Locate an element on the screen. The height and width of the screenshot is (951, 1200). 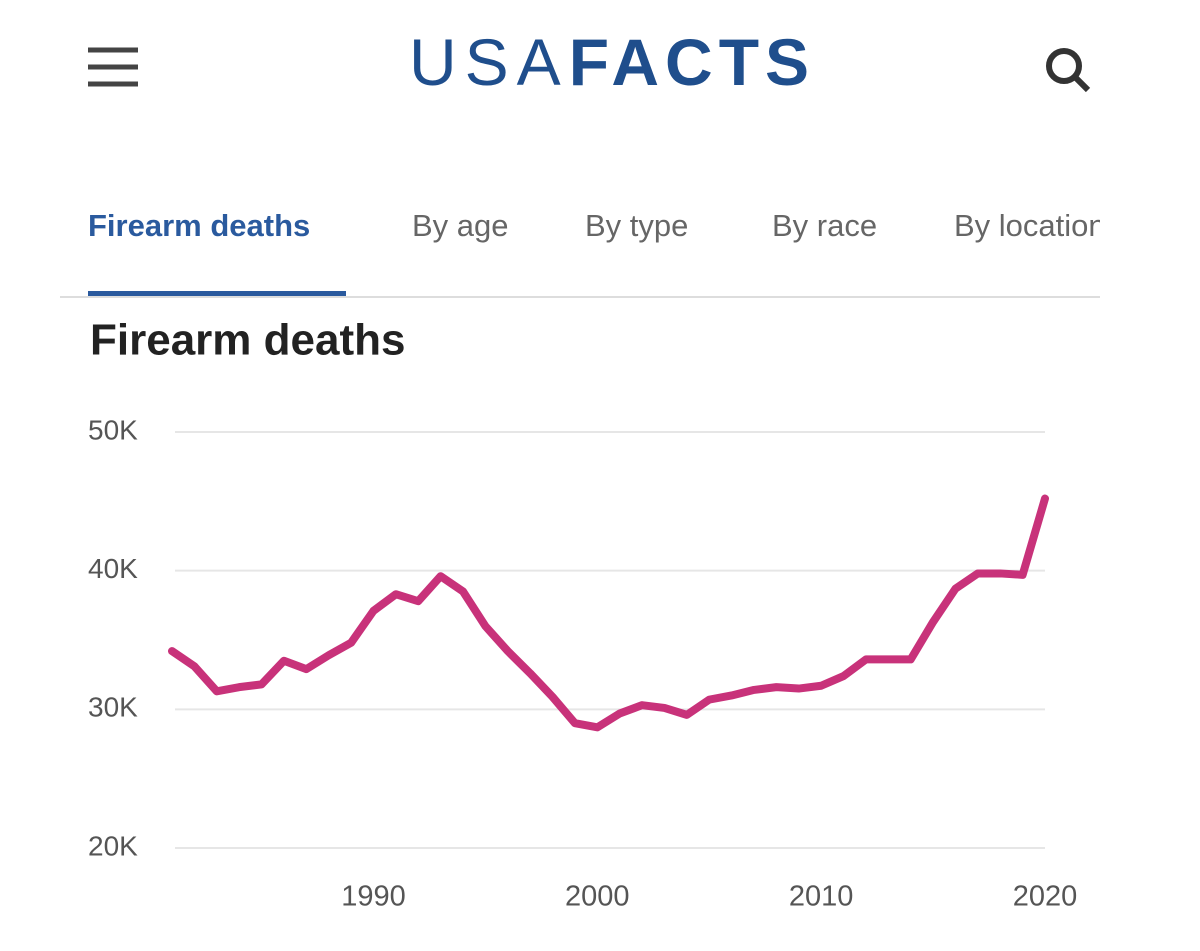
tab: By location is located at coordinates (1030, 225).